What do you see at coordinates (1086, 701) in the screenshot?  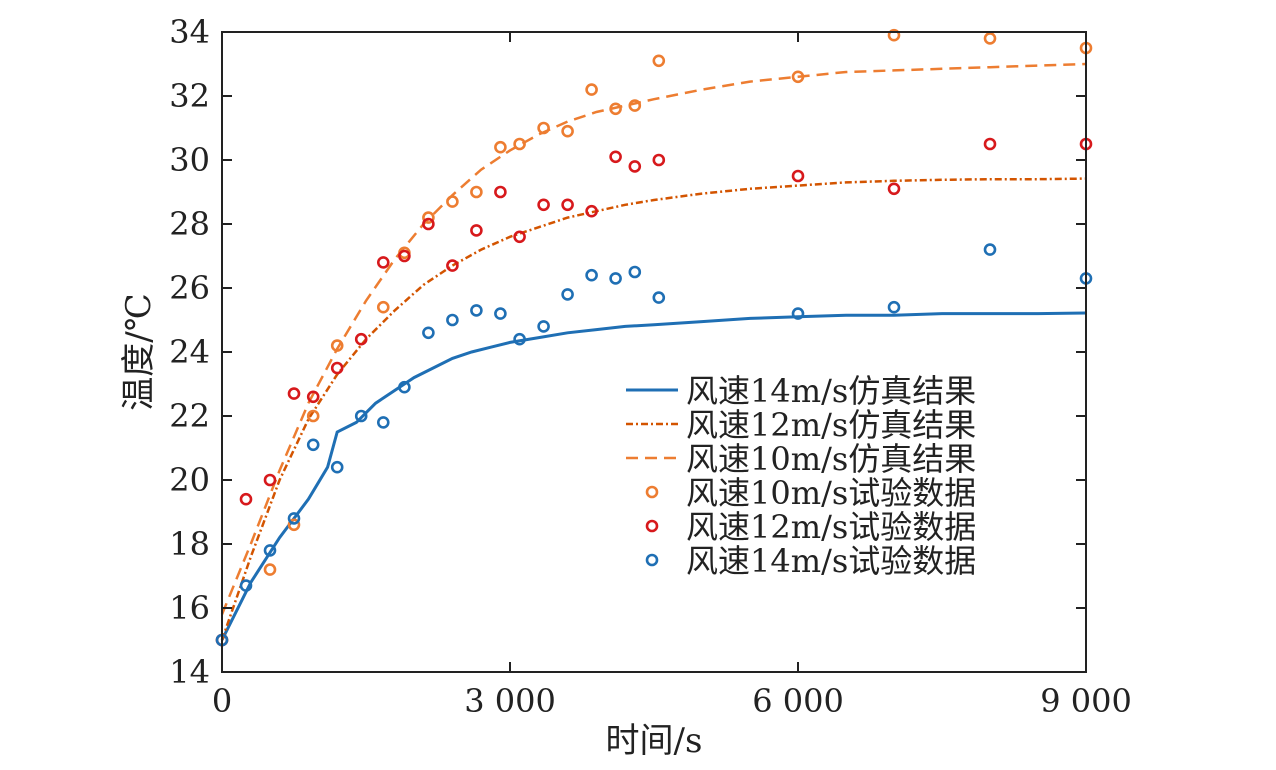 I see `x-tick-label: 9 000` at bounding box center [1086, 701].